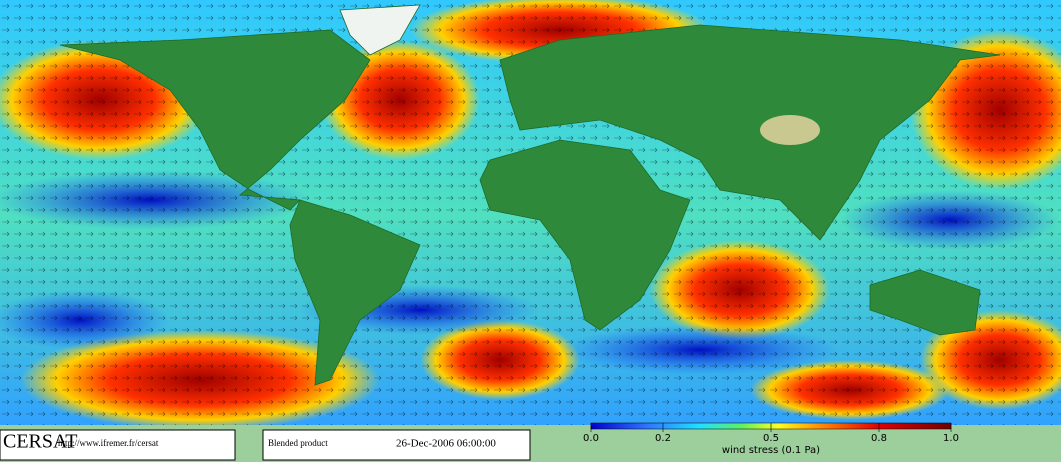  What do you see at coordinates (879, 438) in the screenshot?
I see `colorbar-tick-label: 0.8` at bounding box center [879, 438].